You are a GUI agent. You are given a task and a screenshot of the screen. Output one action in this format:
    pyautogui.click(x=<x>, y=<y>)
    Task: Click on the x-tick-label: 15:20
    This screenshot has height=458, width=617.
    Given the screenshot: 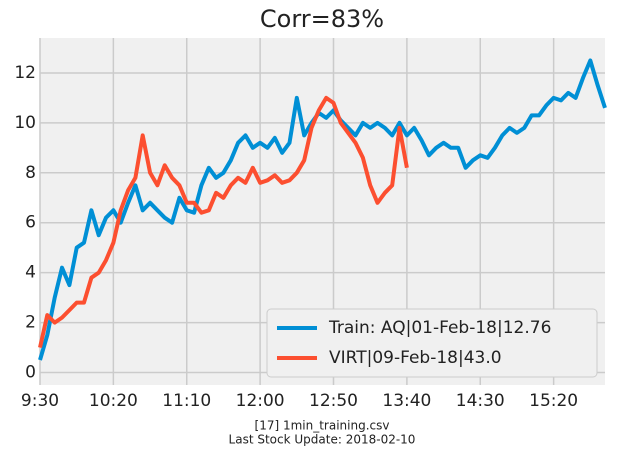 What is the action you would take?
    pyautogui.click(x=553, y=401)
    